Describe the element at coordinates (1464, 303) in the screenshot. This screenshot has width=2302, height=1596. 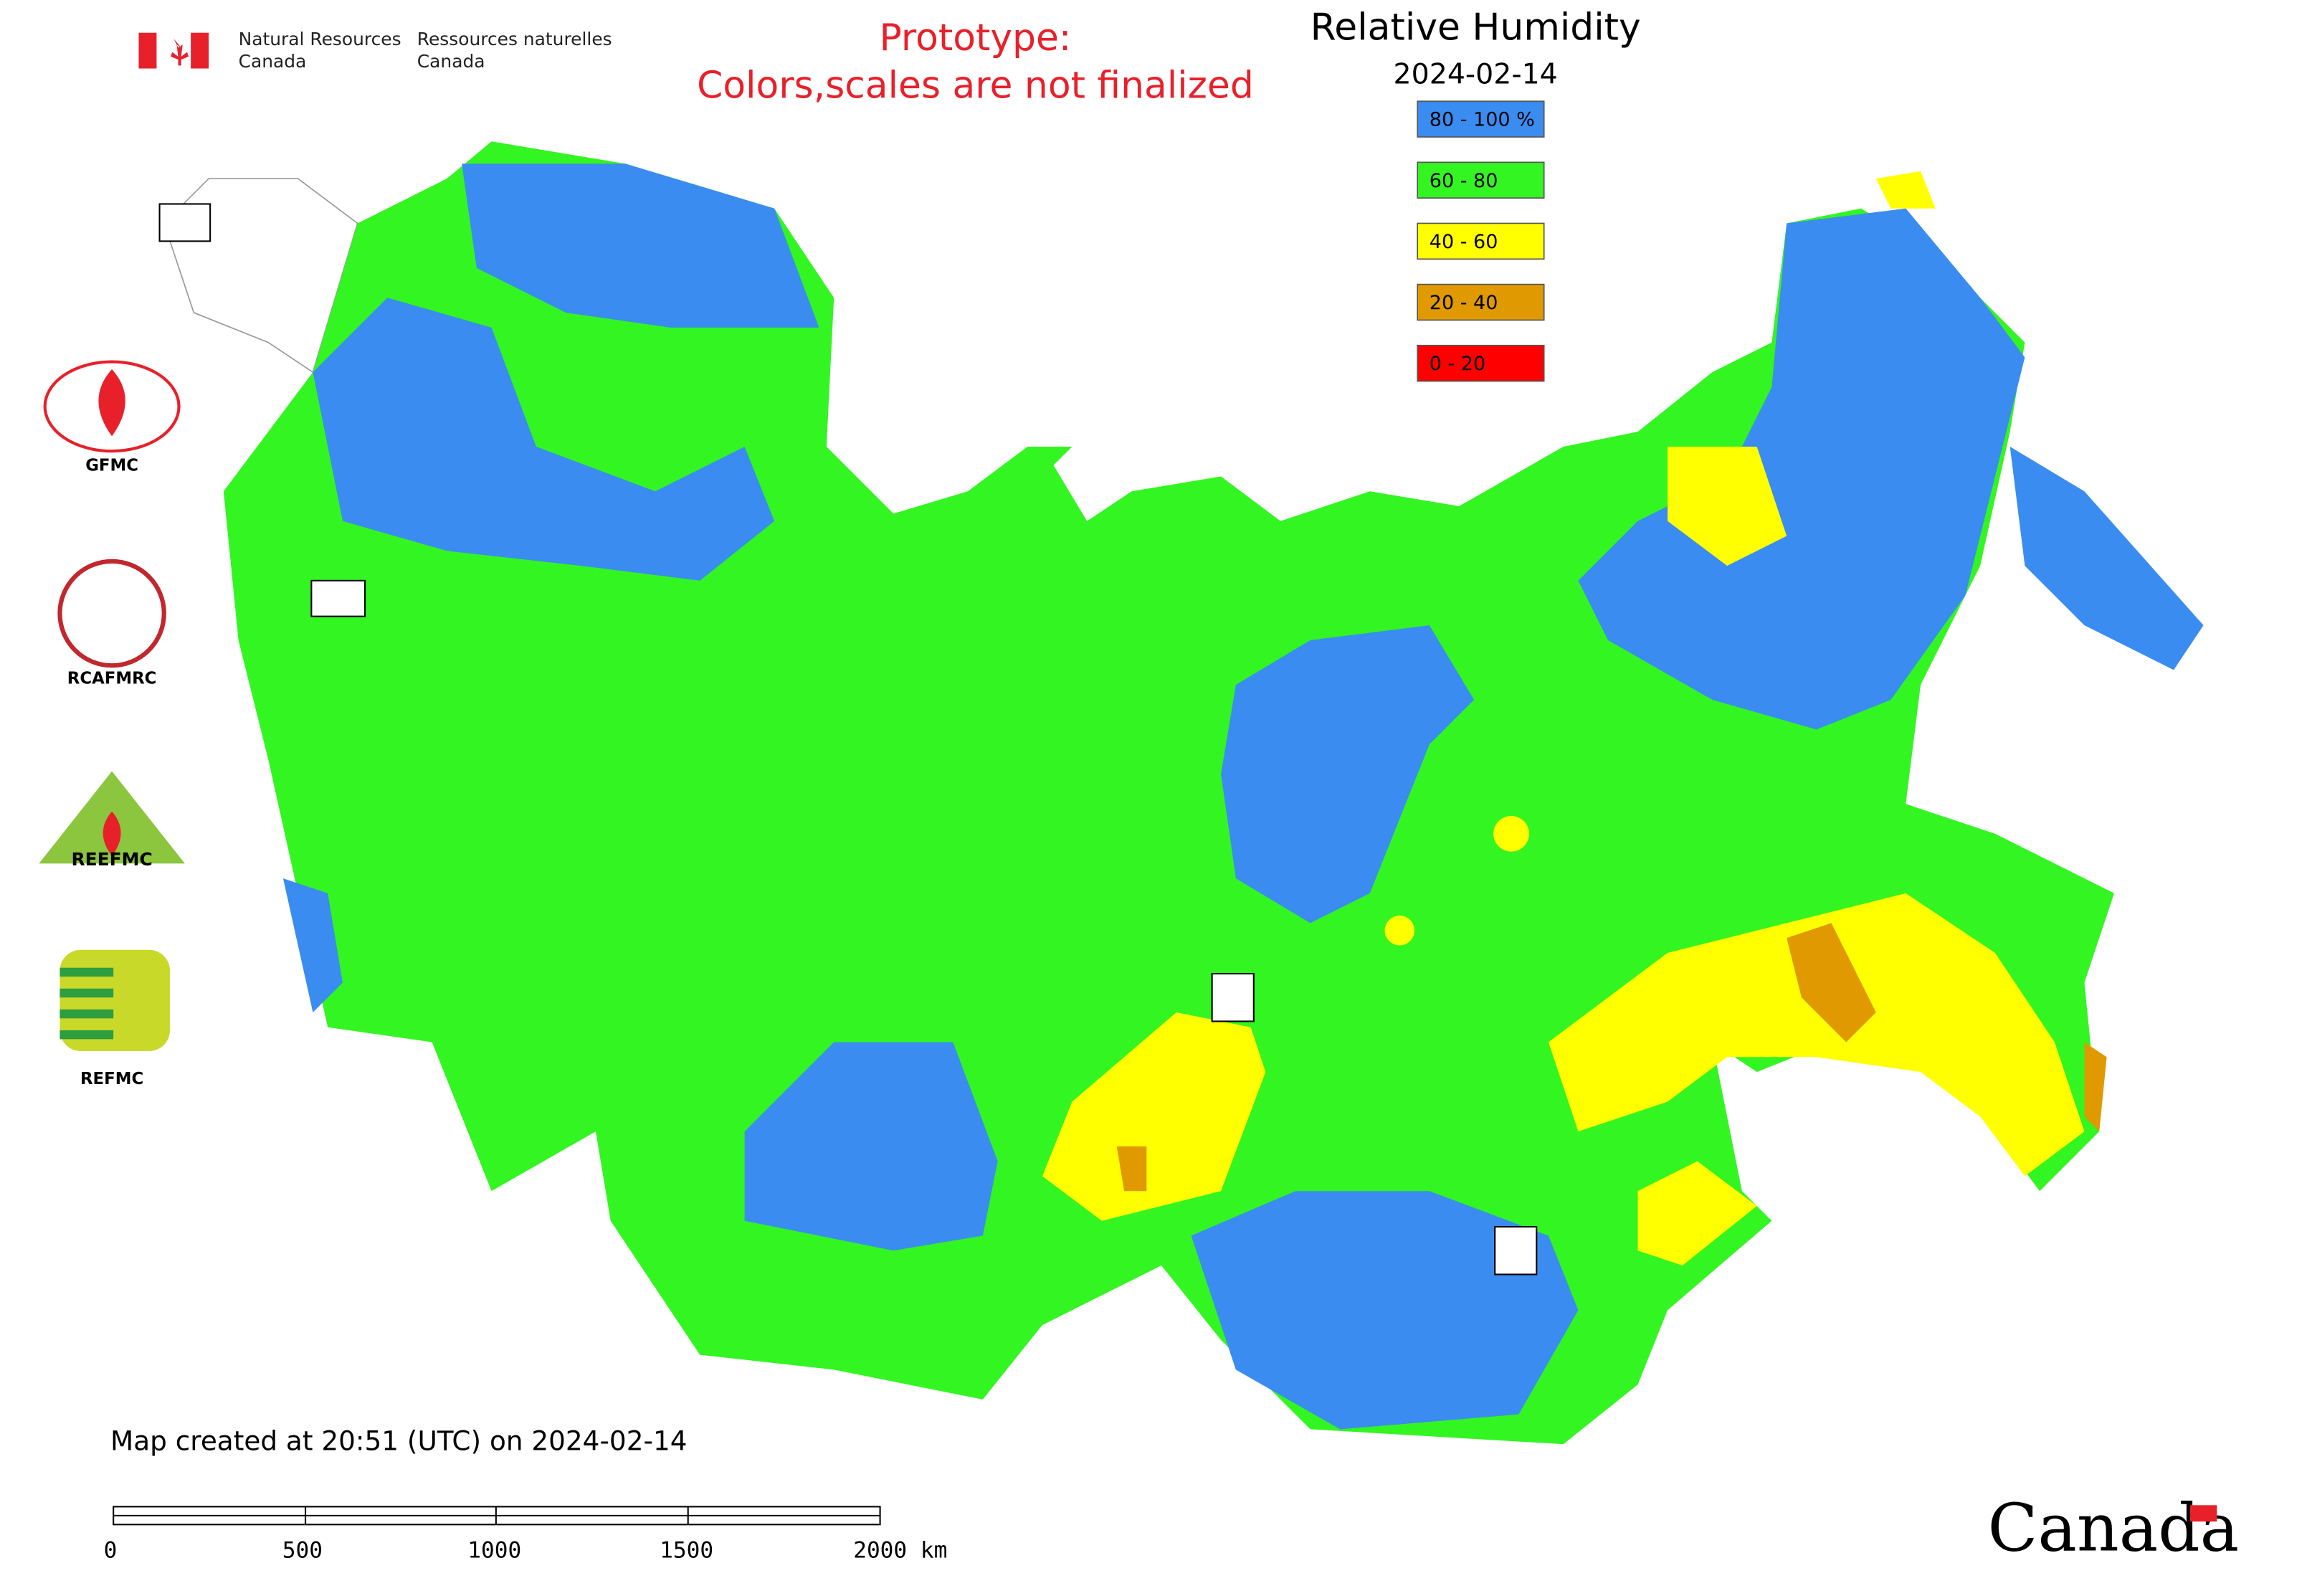
I see `legend-label: 20 - 40` at that location.